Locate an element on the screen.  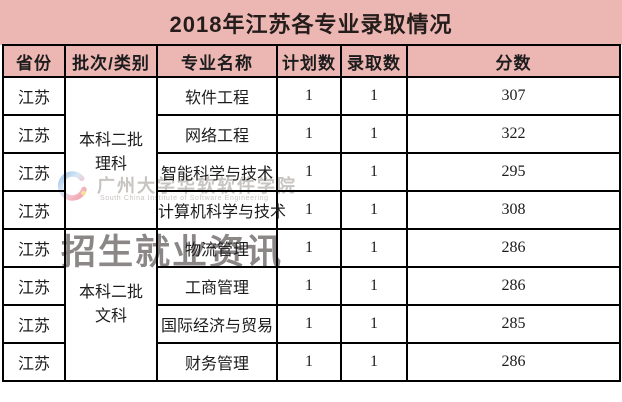
batch-cell-science: 本科二批 理科 is located at coordinates (111, 153).